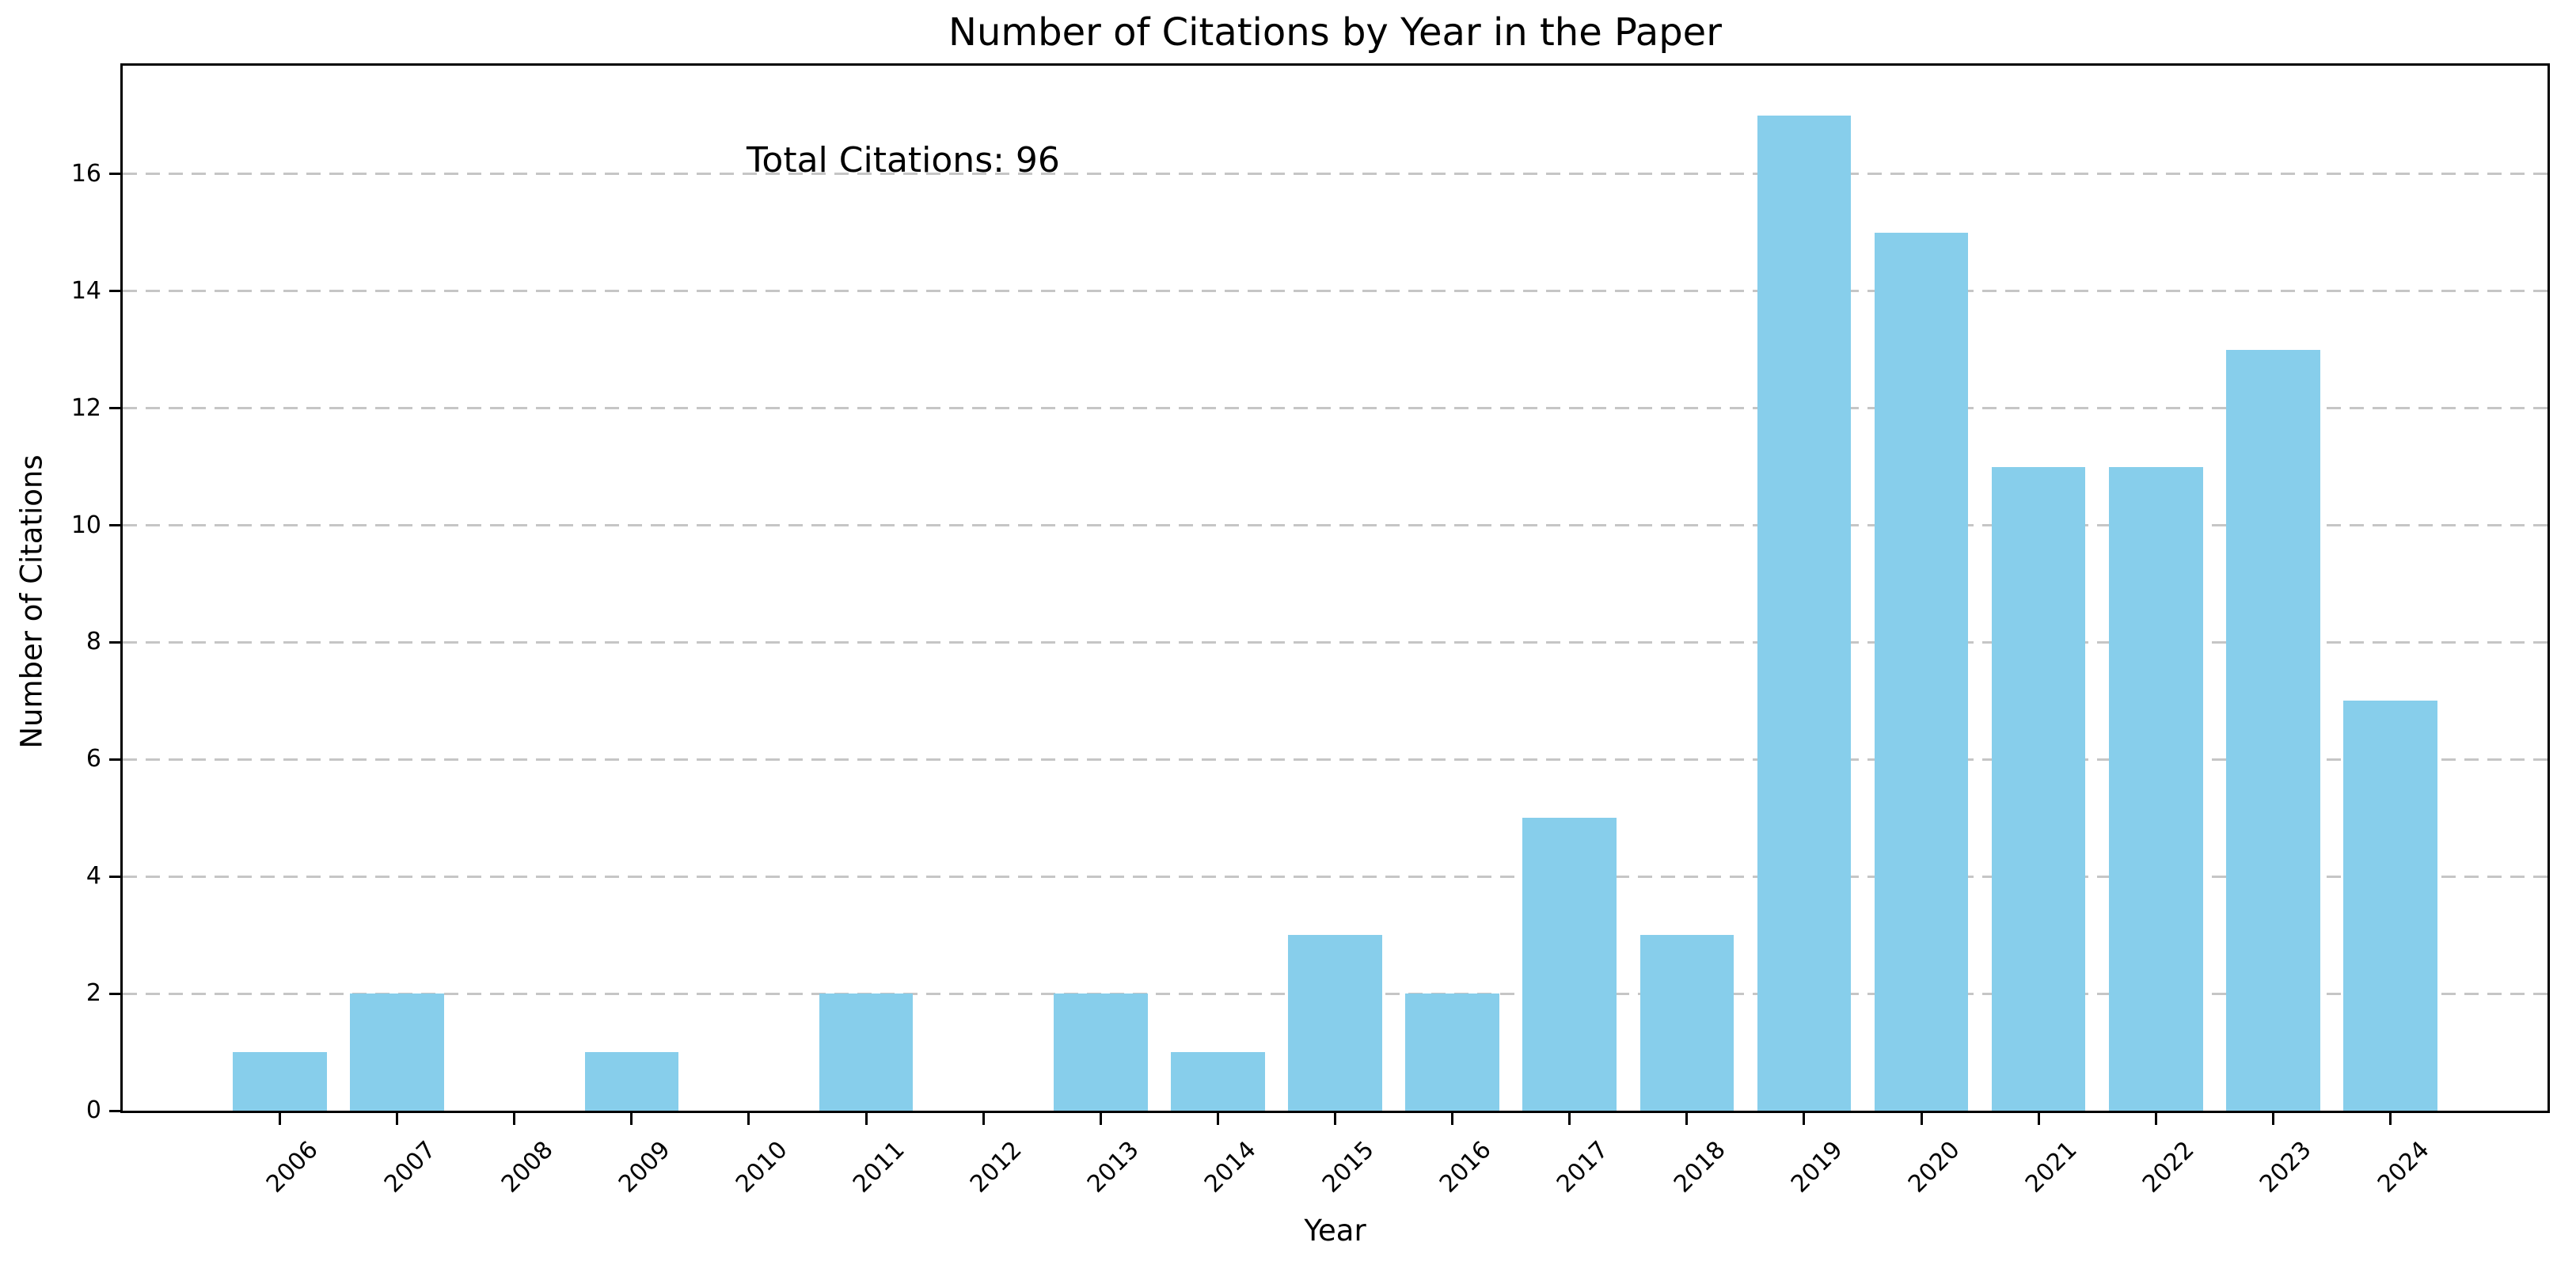 The height and width of the screenshot is (1269, 2576). What do you see at coordinates (86, 173) in the screenshot?
I see `y-tick-label-16: 16` at bounding box center [86, 173].